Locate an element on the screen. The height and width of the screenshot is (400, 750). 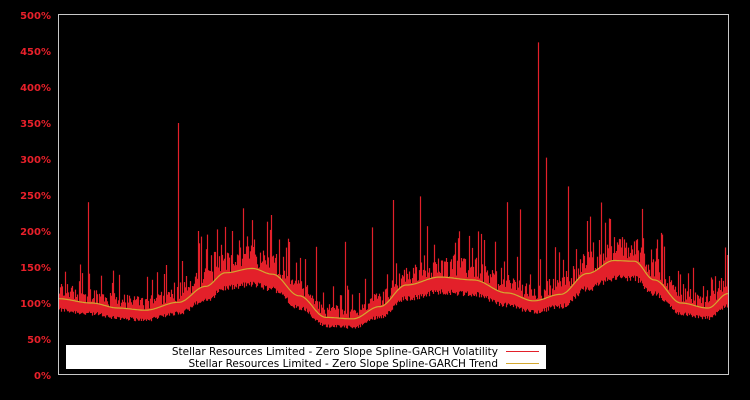
y-tick-label: 250% is located at coordinates (35, 196).